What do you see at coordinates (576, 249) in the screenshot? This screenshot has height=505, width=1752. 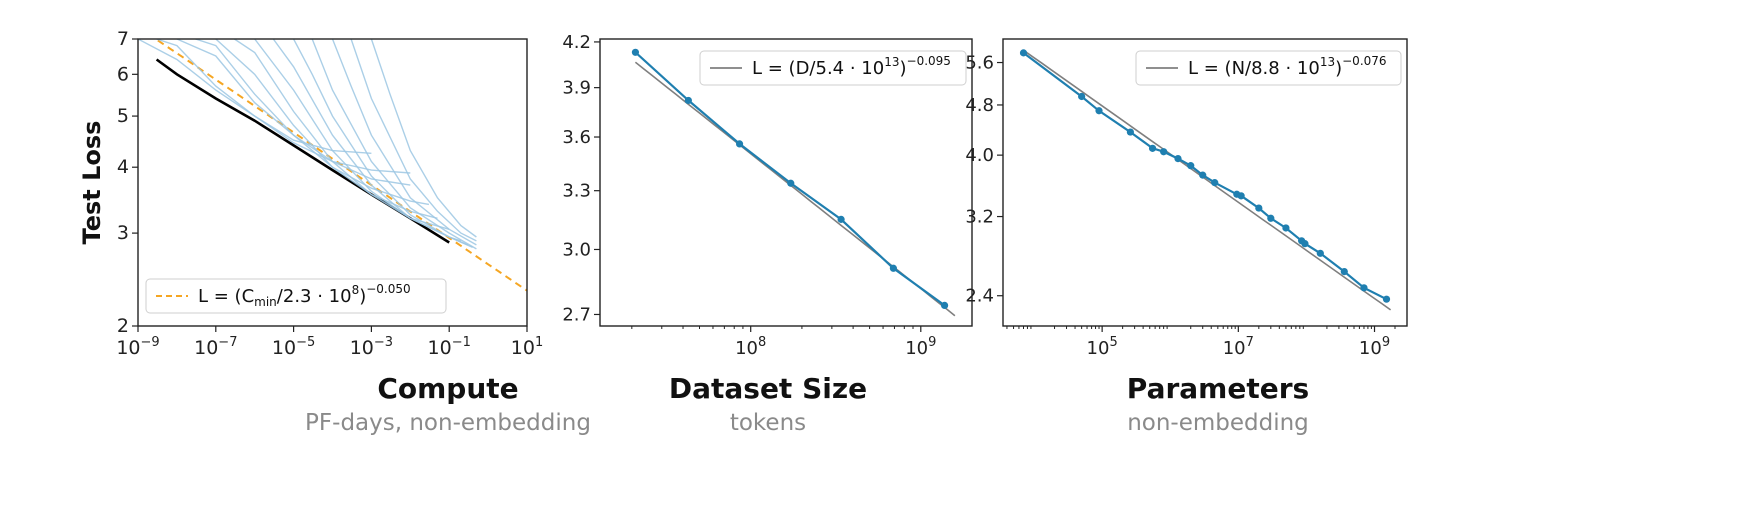 I see `y-tick-label: 3.0` at bounding box center [576, 249].